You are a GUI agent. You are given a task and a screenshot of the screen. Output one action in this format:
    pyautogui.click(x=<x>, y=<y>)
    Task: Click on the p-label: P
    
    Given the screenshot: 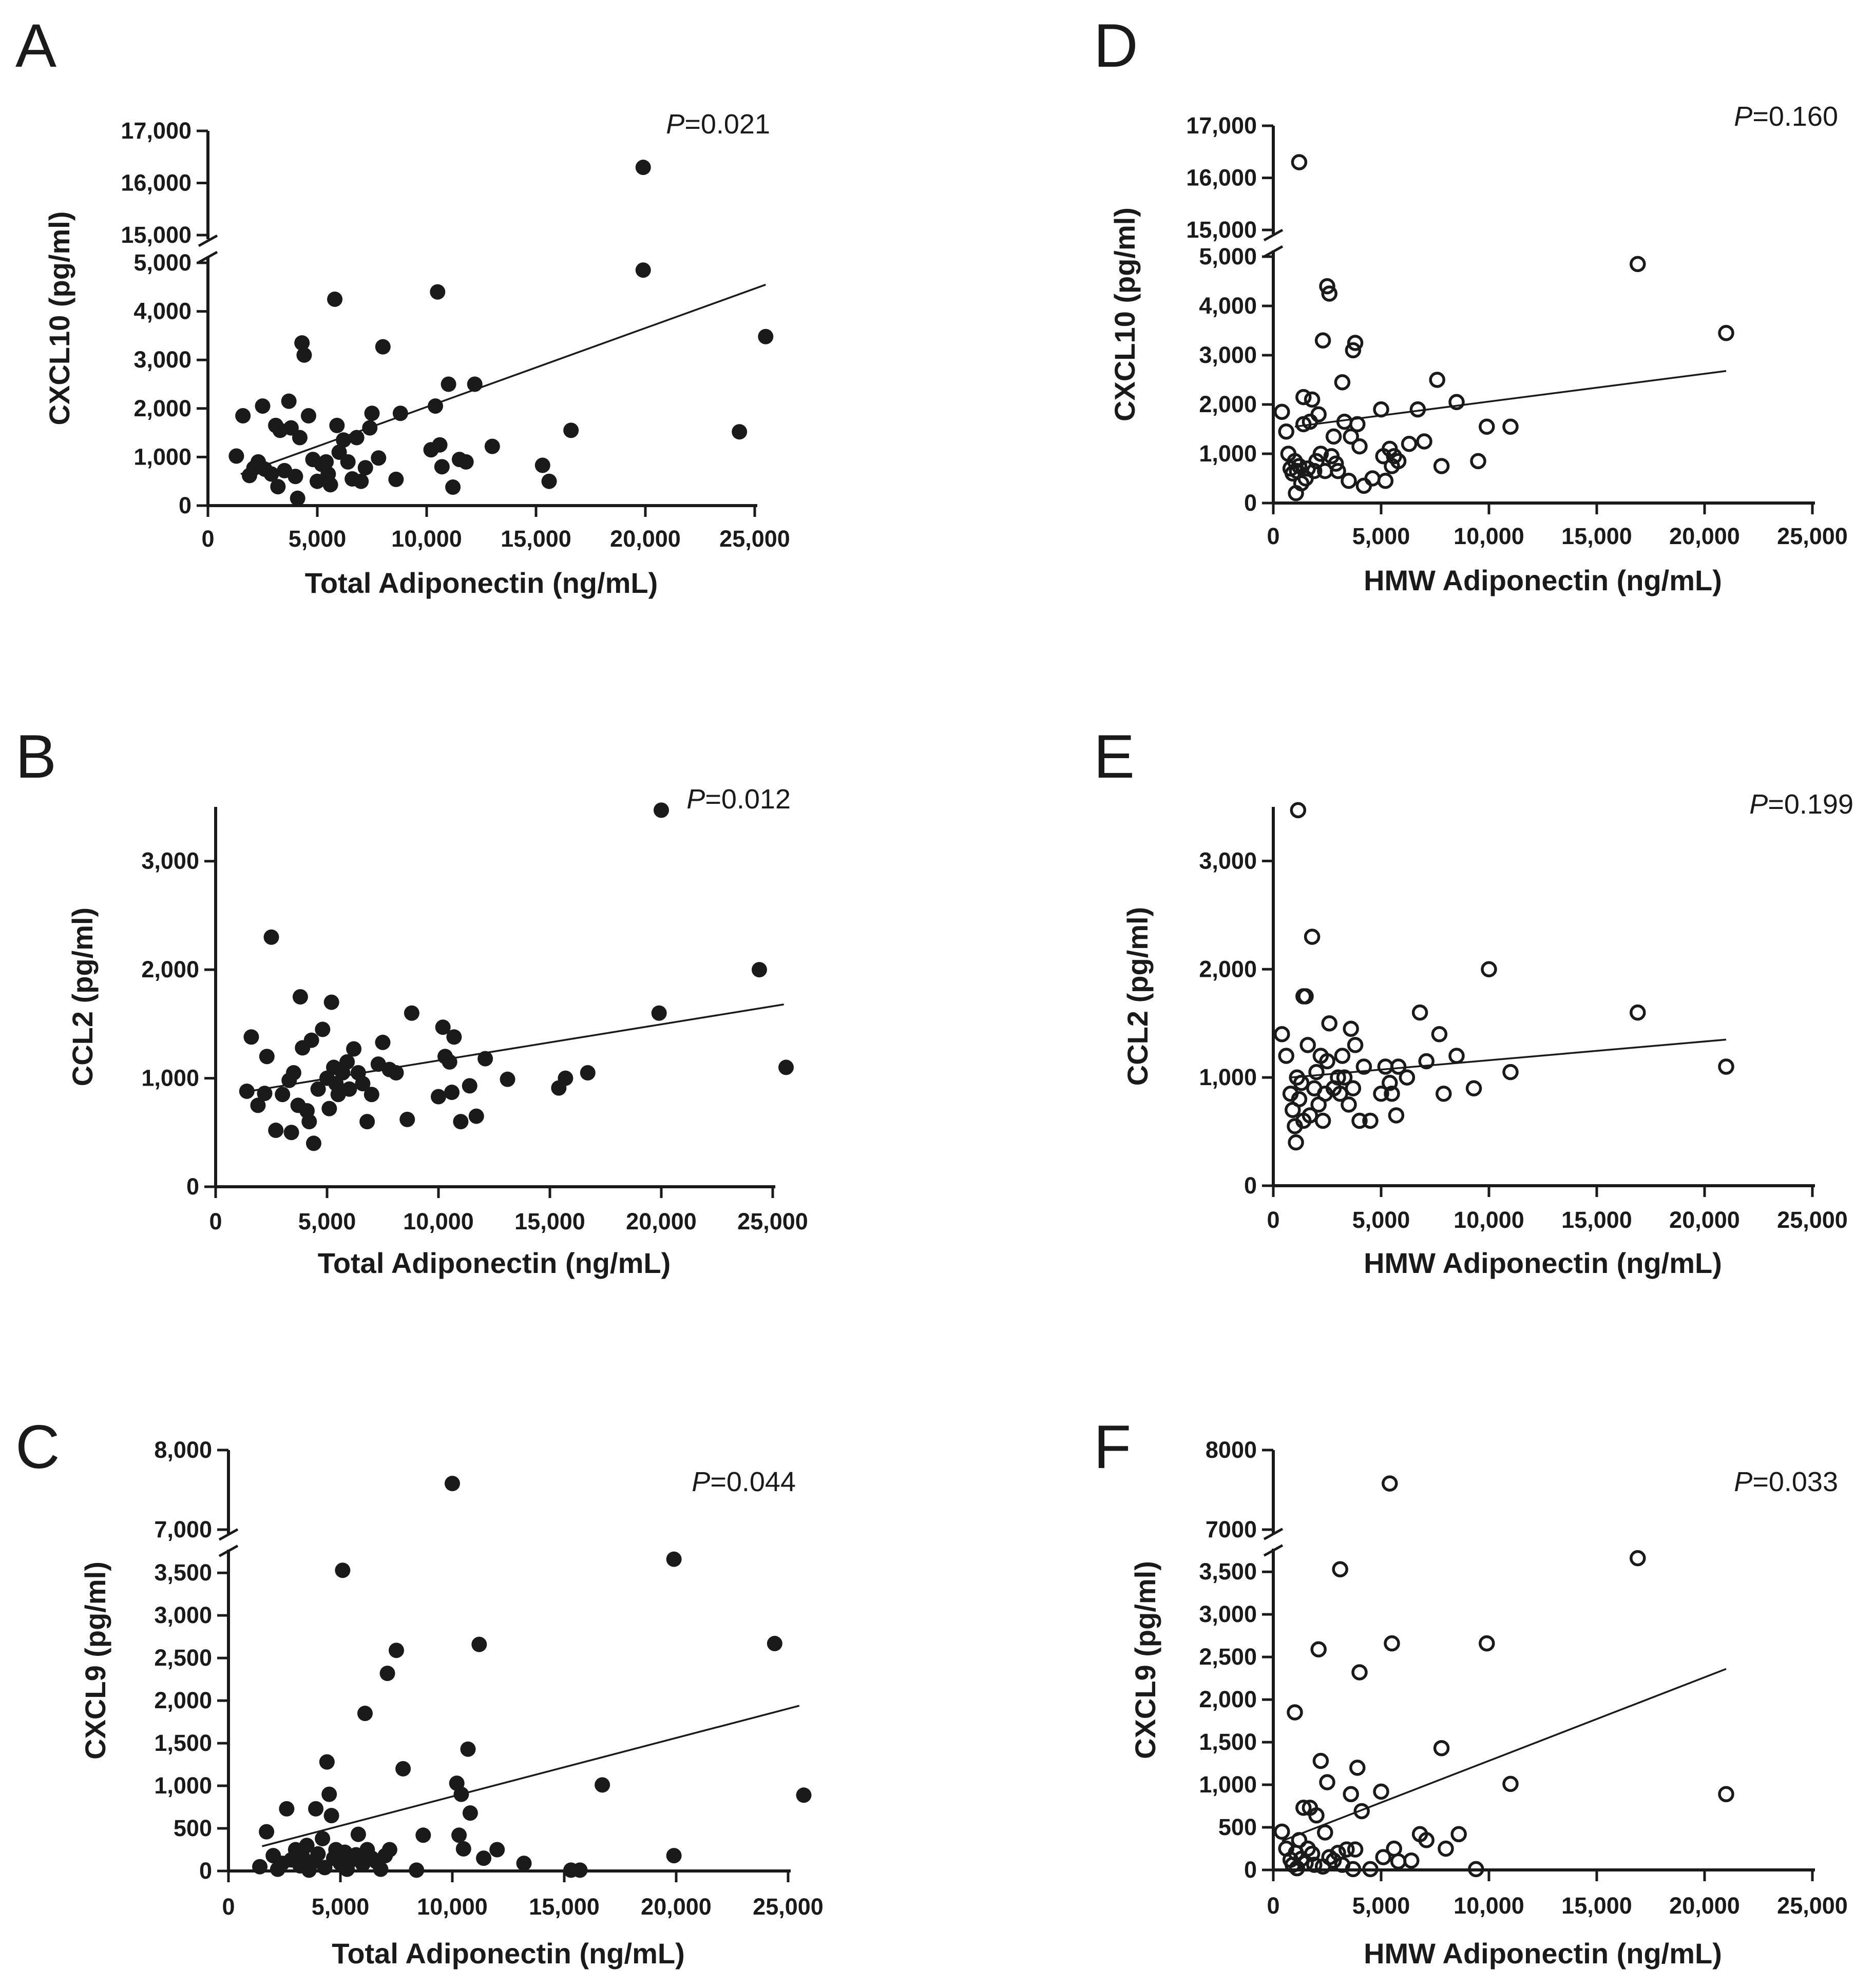 What is the action you would take?
    pyautogui.click(x=1758, y=804)
    